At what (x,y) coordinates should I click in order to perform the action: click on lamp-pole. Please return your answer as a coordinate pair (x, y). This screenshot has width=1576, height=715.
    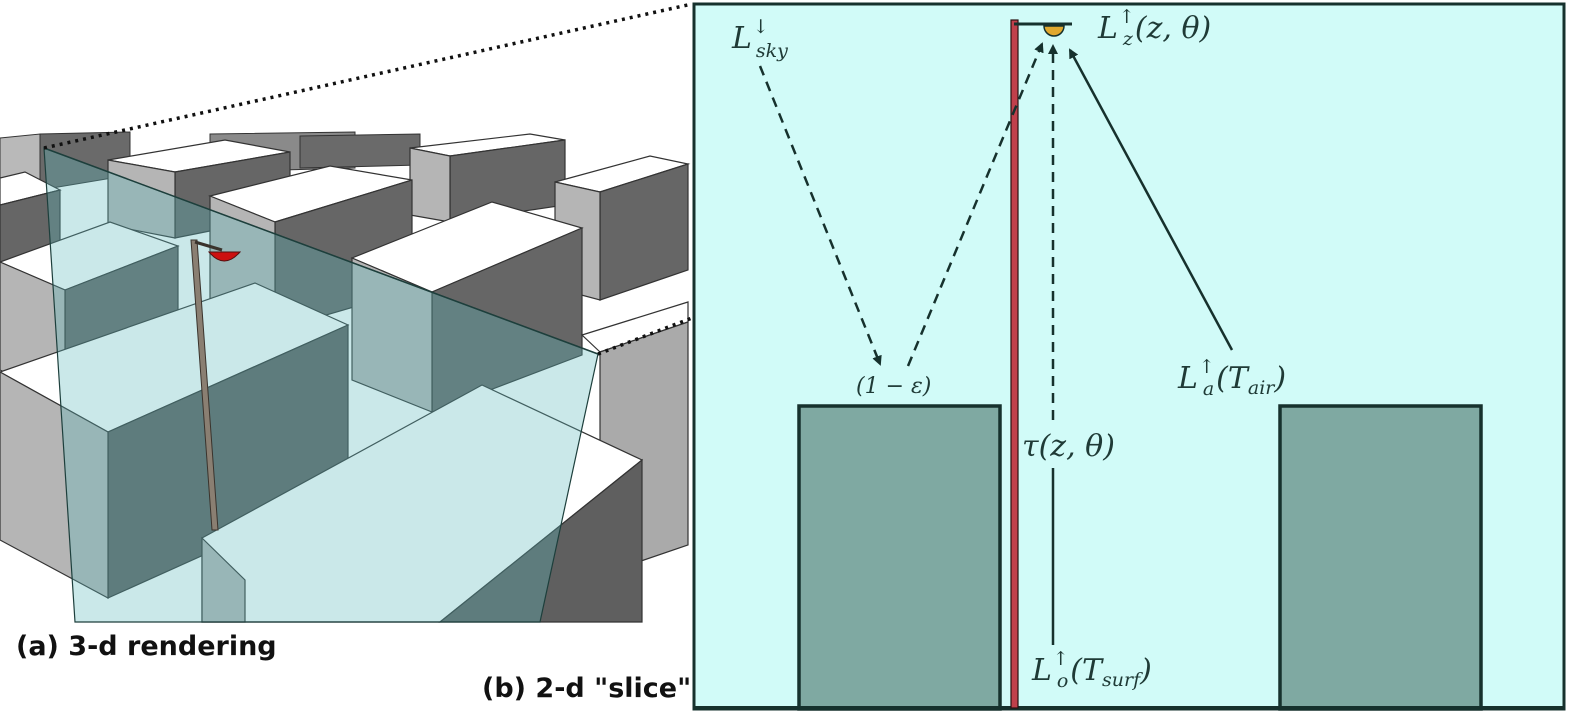
    Looking at the image, I should click on (1014, 364).